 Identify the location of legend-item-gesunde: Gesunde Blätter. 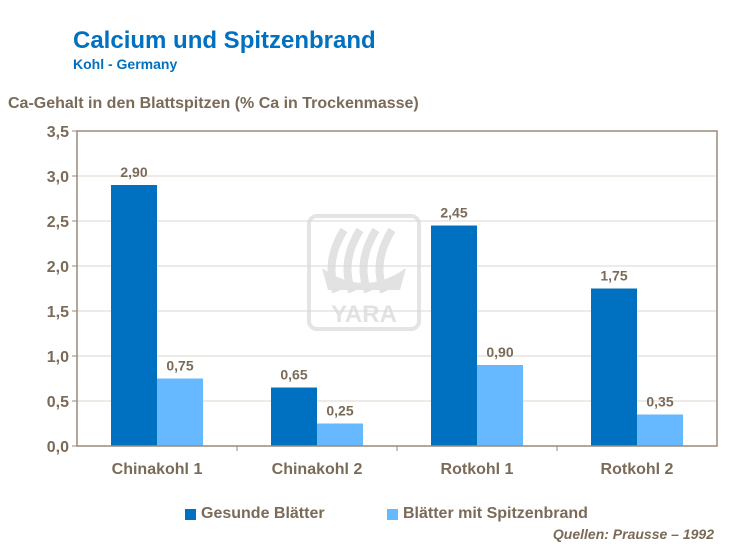
(255, 514).